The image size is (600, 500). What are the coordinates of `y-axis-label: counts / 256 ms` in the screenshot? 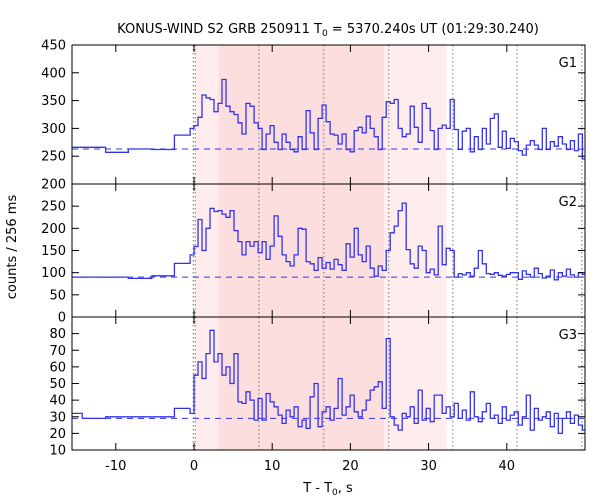 It's located at (12, 247).